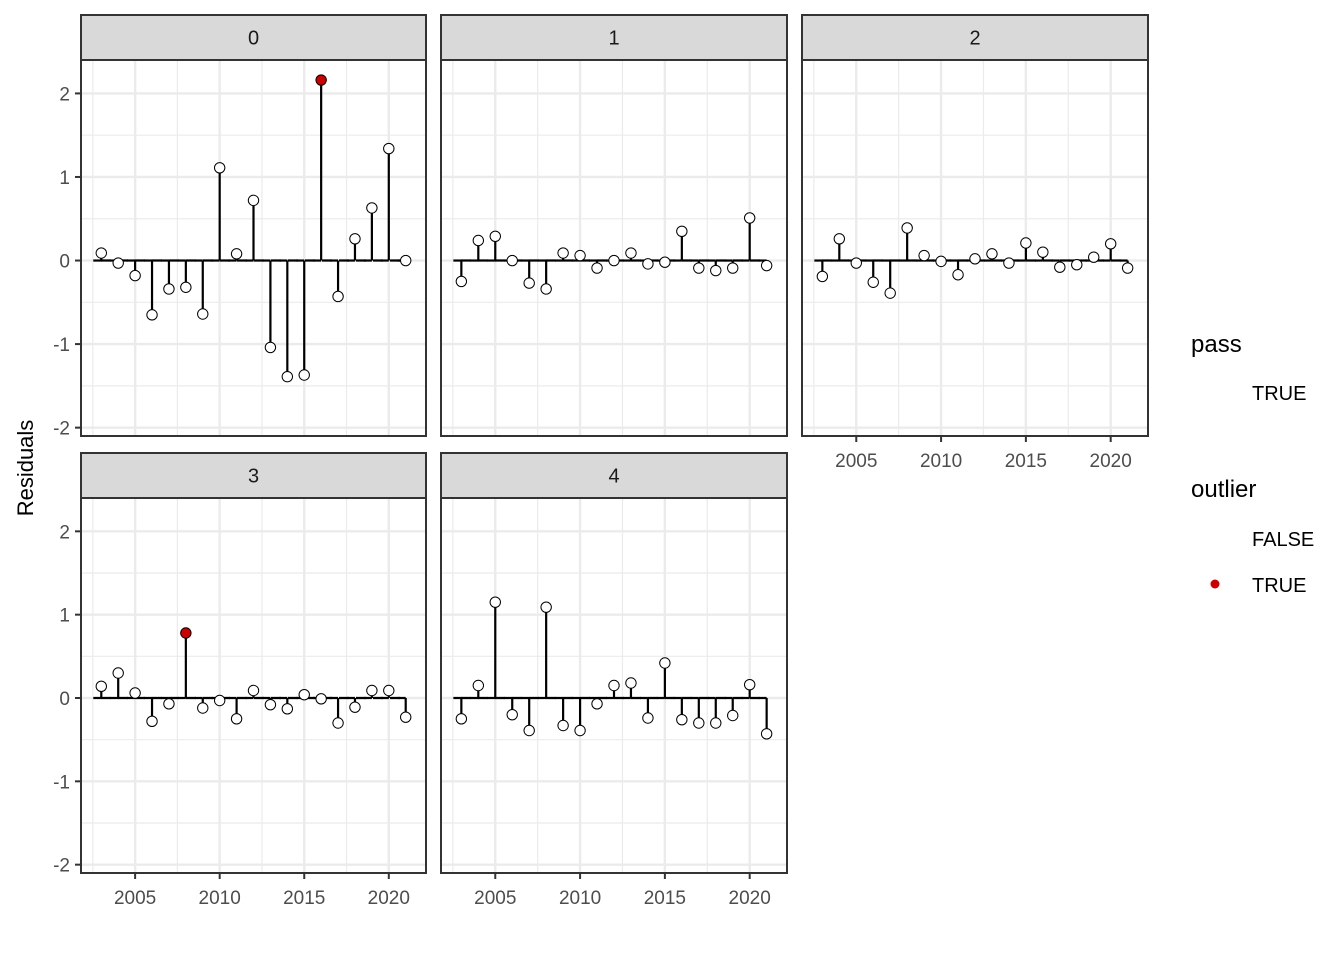 This screenshot has height=960, width=1344. What do you see at coordinates (1026, 243) in the screenshot?
I see `point-2-2015` at bounding box center [1026, 243].